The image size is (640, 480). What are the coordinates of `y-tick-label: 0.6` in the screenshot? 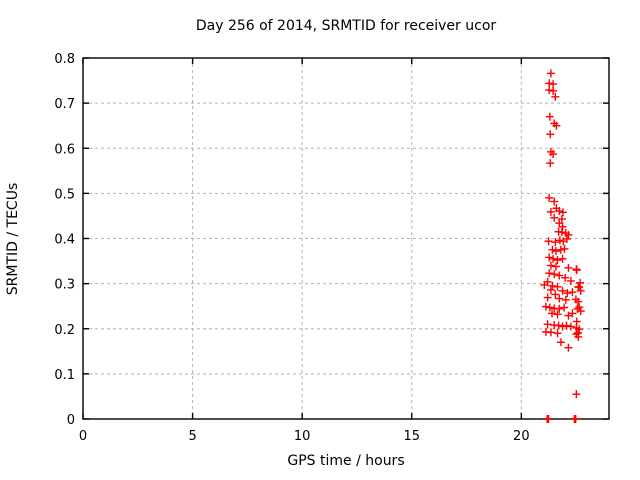 It's located at (64, 149).